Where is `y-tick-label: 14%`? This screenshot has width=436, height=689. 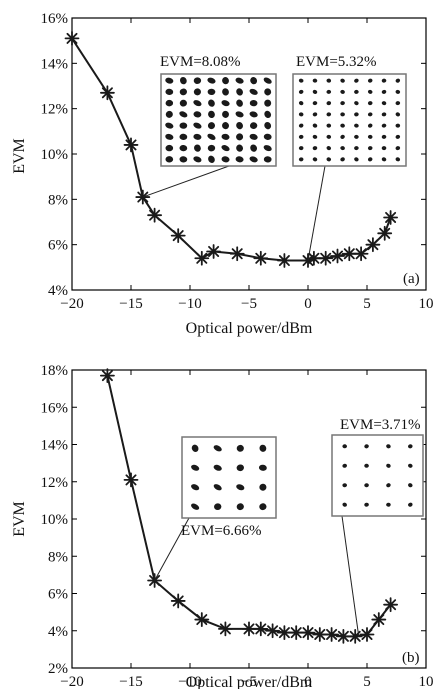
y-tick-label: 14% is located at coordinates (55, 64).